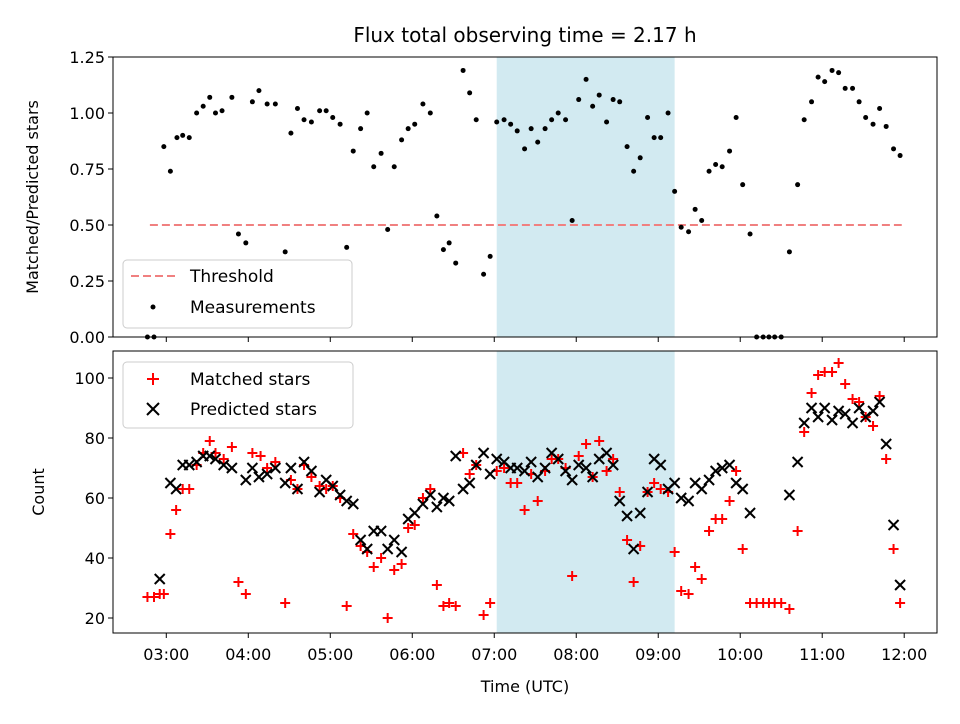 The height and width of the screenshot is (724, 960). Describe the element at coordinates (524, 35) in the screenshot. I see `chart-title: Flux total observing time = 2.17 h` at that location.